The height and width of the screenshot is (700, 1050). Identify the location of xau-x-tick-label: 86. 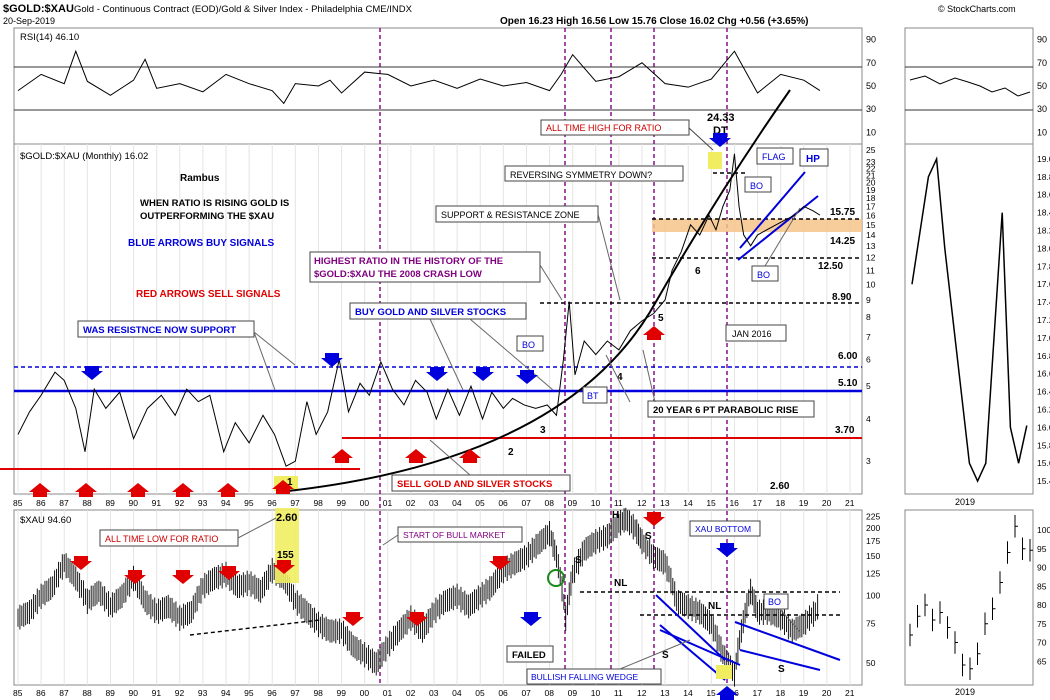
(41, 693).